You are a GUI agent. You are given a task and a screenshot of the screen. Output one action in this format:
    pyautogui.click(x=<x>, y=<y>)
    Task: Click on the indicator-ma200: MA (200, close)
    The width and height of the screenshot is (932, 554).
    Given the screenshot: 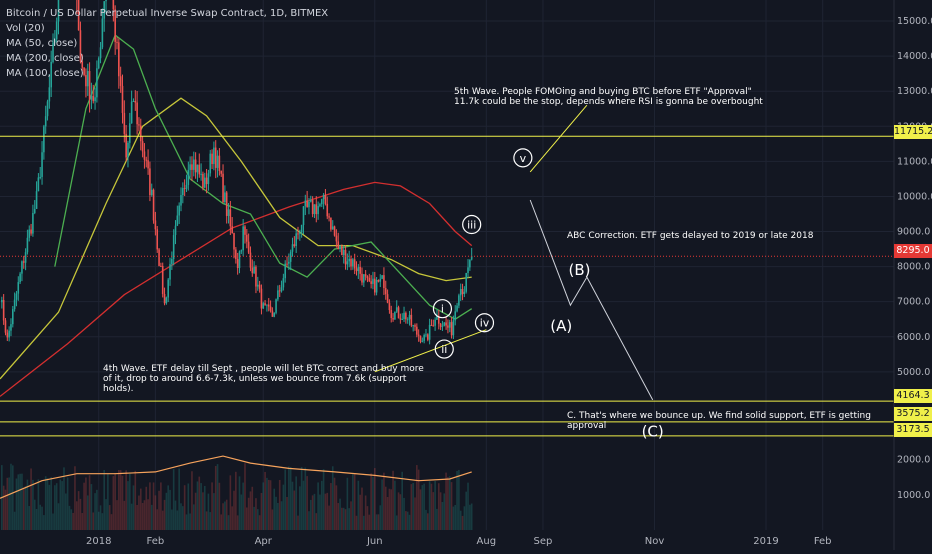 What is the action you would take?
    pyautogui.click(x=45, y=58)
    